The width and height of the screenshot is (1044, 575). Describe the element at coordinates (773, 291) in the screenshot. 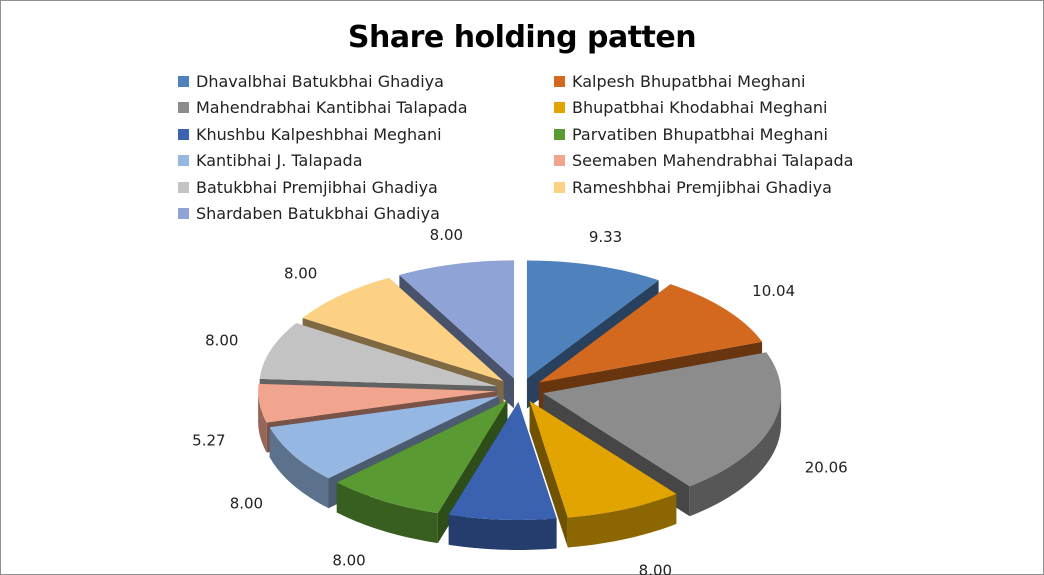

I see `data-label: 10.04` at that location.